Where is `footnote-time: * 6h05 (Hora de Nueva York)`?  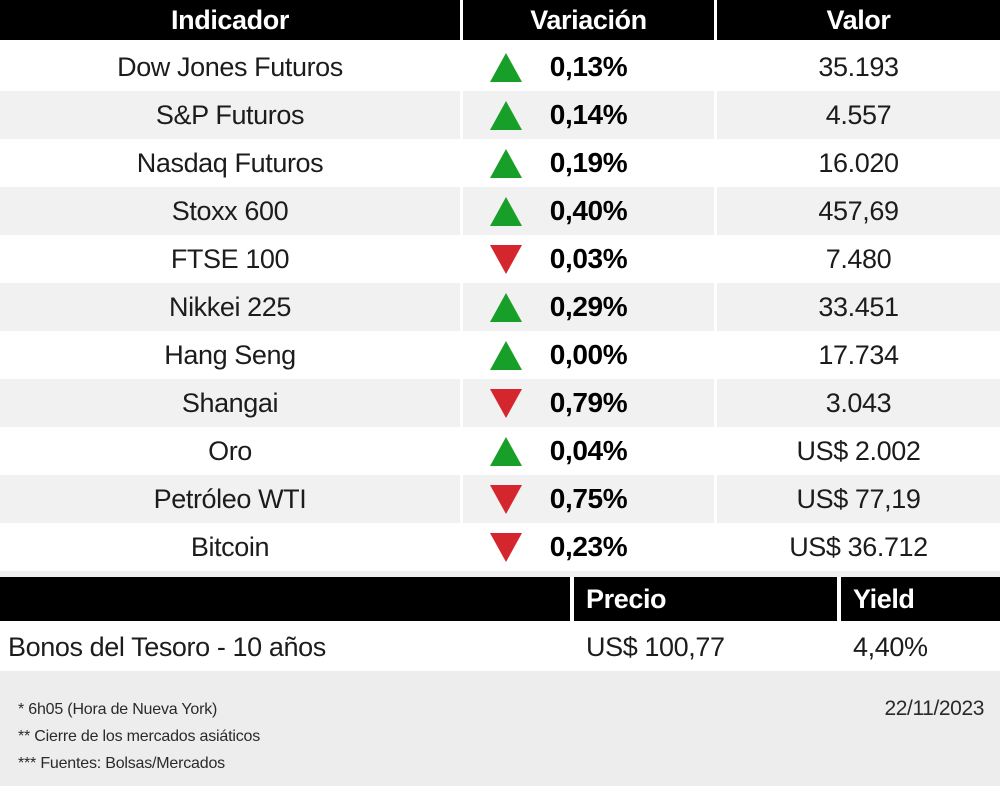
footnote-time: * 6h05 (Hora de Nueva York) is located at coordinates (118, 709).